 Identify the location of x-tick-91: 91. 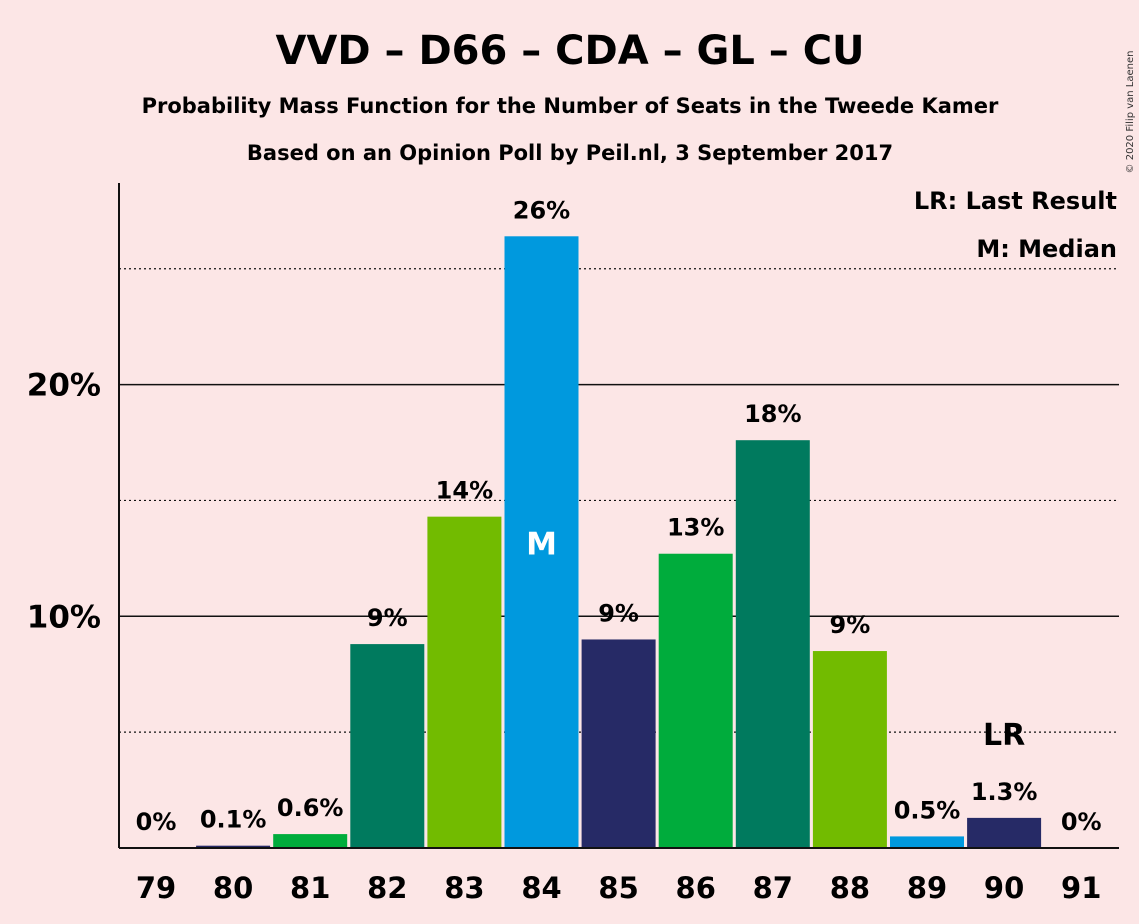
(1081, 888).